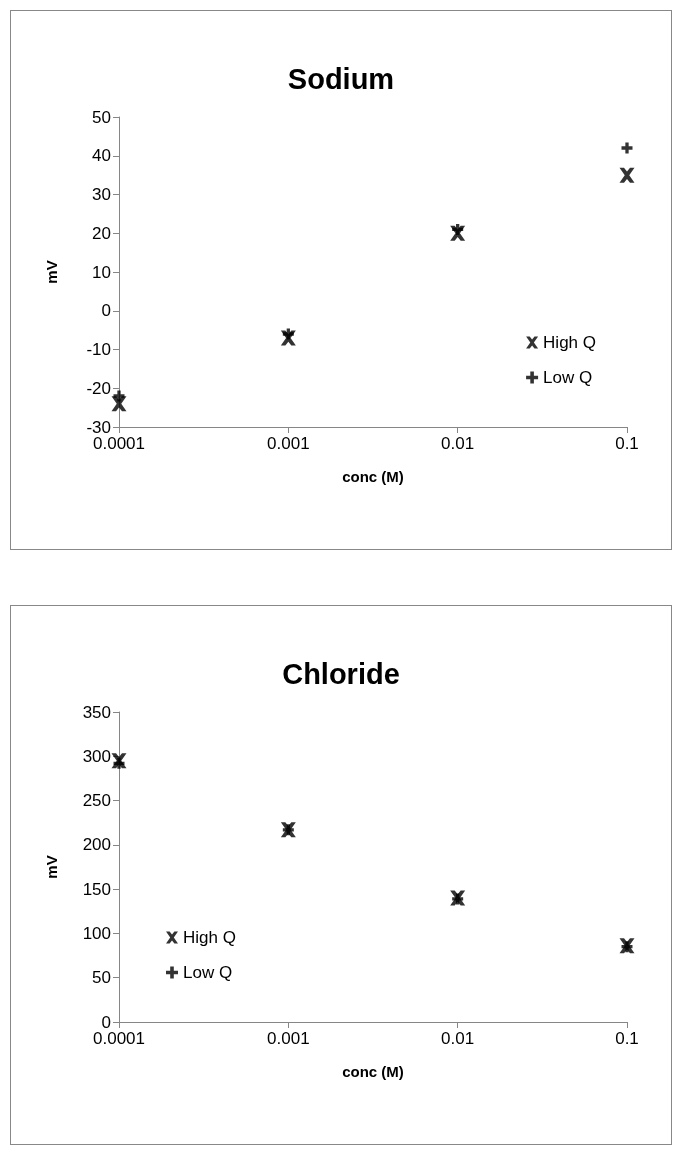 The image size is (674, 1159). What do you see at coordinates (96, 801) in the screenshot?
I see `y-tick-label: 250` at bounding box center [96, 801].